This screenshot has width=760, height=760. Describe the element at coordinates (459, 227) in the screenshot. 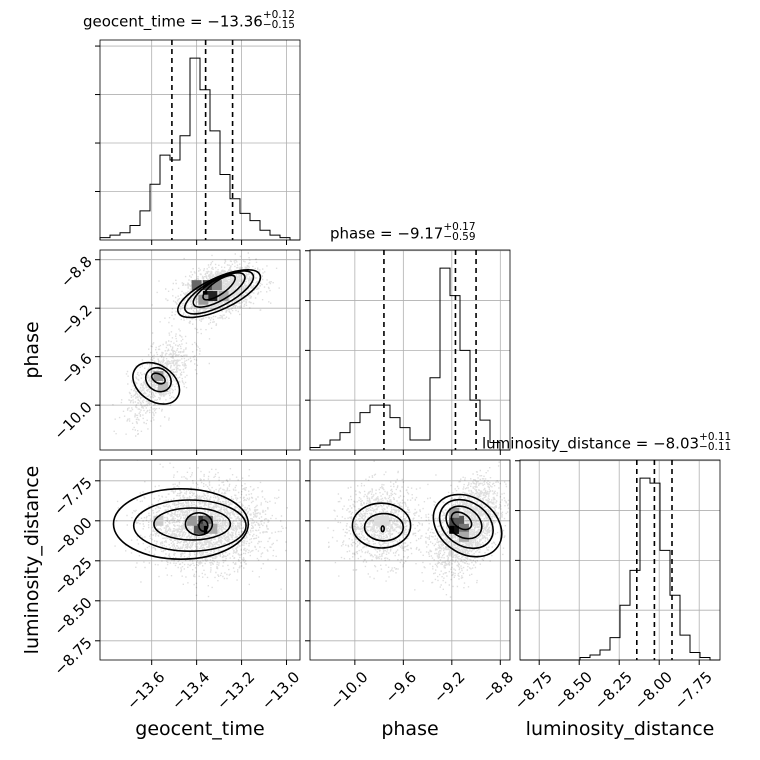

I see `title-plus: +0.17` at that location.